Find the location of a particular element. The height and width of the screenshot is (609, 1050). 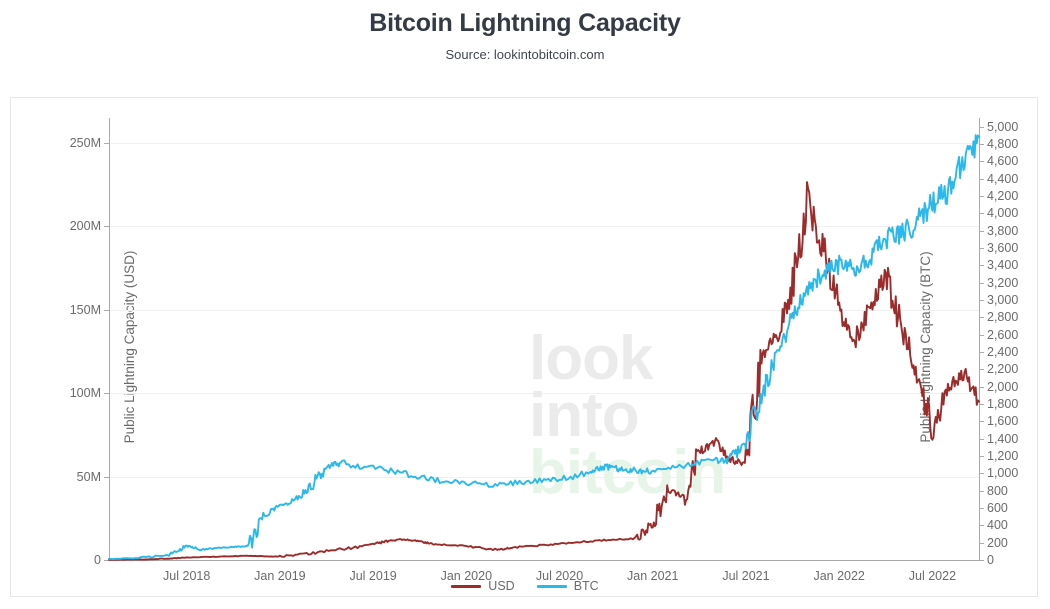

y-axis-right-tick-label: 400 is located at coordinates (997, 525).